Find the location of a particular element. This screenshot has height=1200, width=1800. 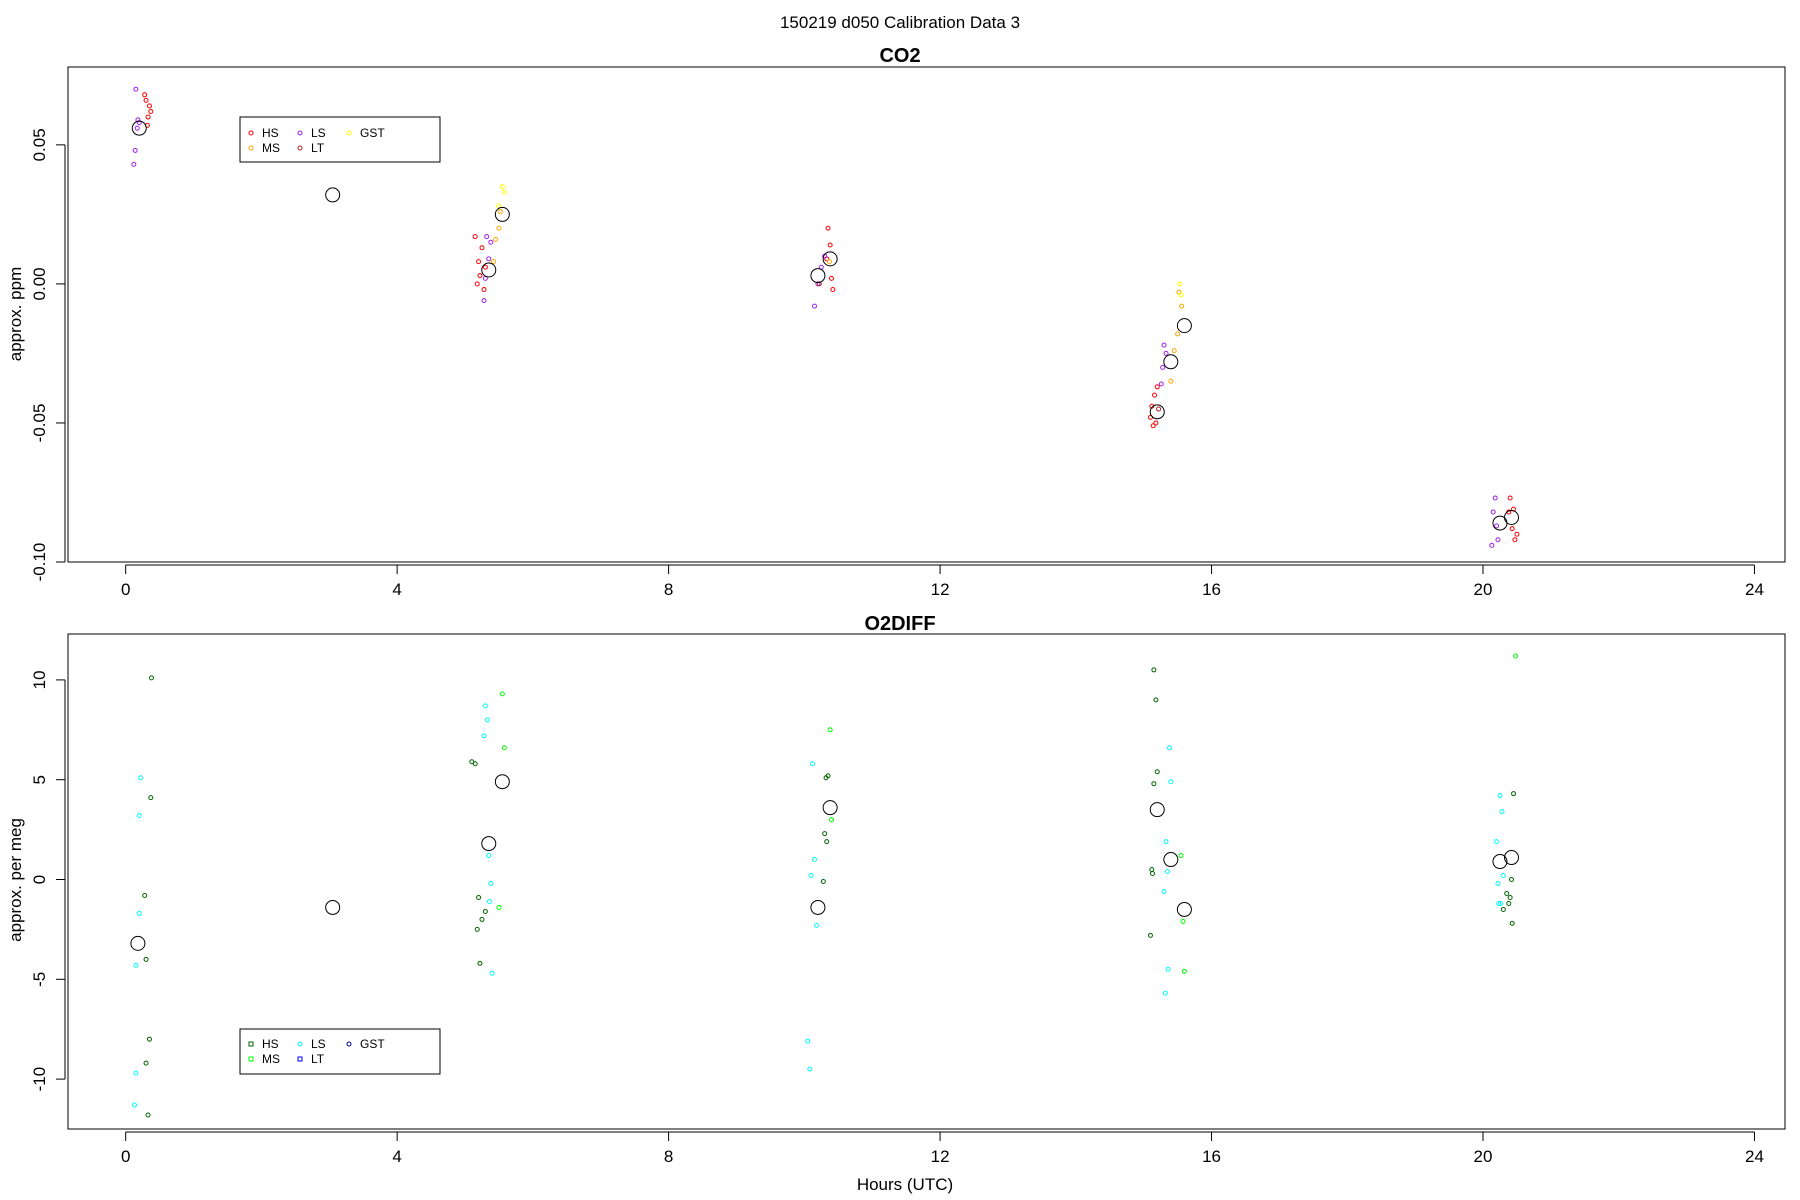

o2diff-legend-marker-hs is located at coordinates (251, 1044).